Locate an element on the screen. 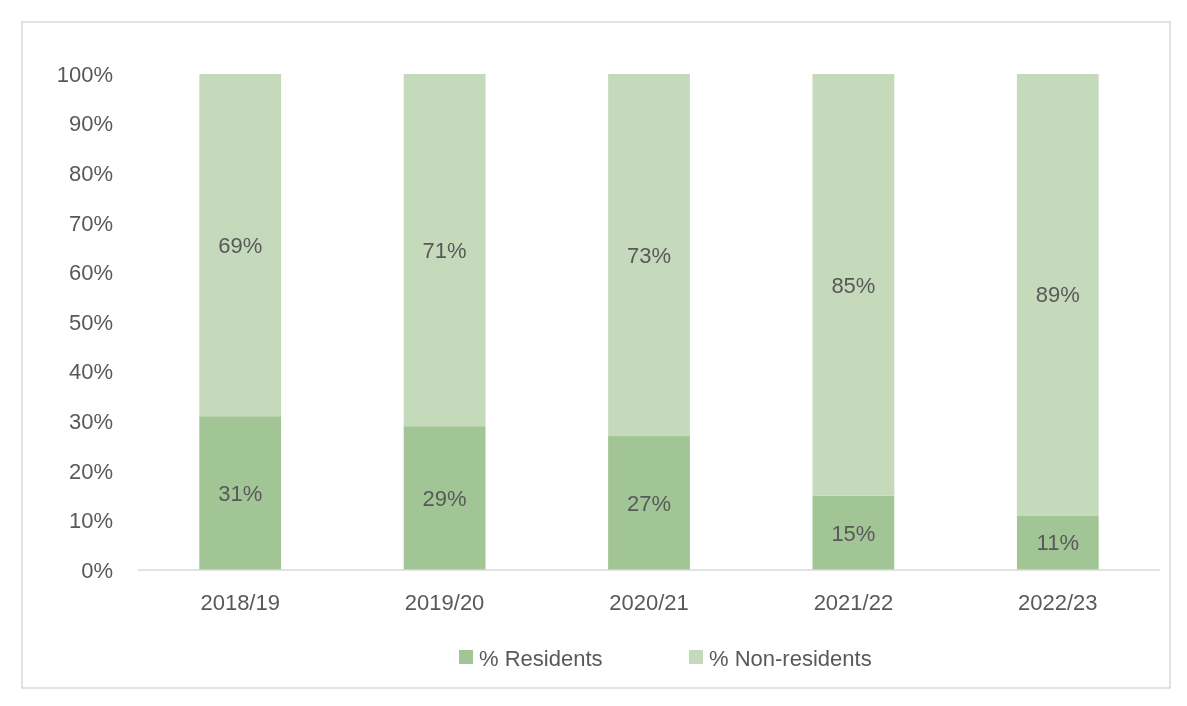  y-tick-label: 70% is located at coordinates (90, 223).